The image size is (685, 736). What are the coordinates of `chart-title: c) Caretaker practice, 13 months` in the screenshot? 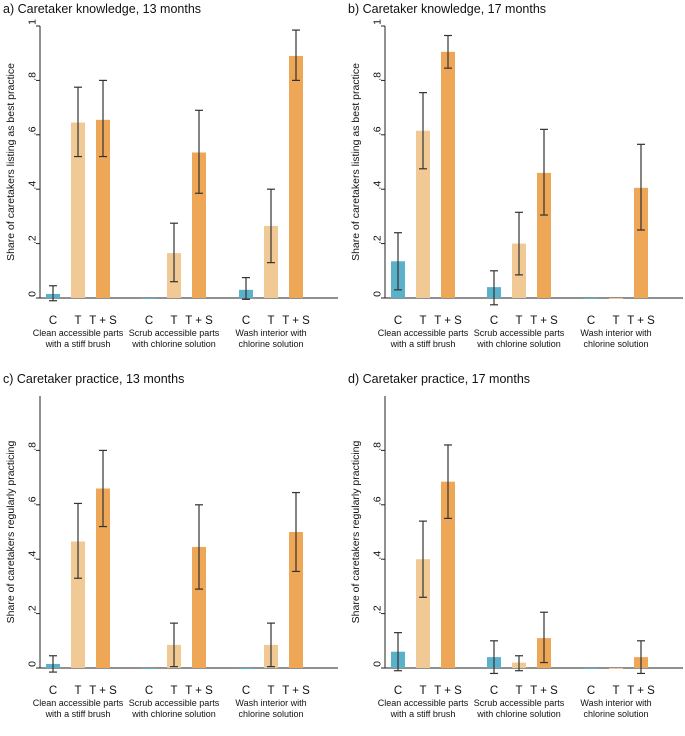 It's located at (93, 379).